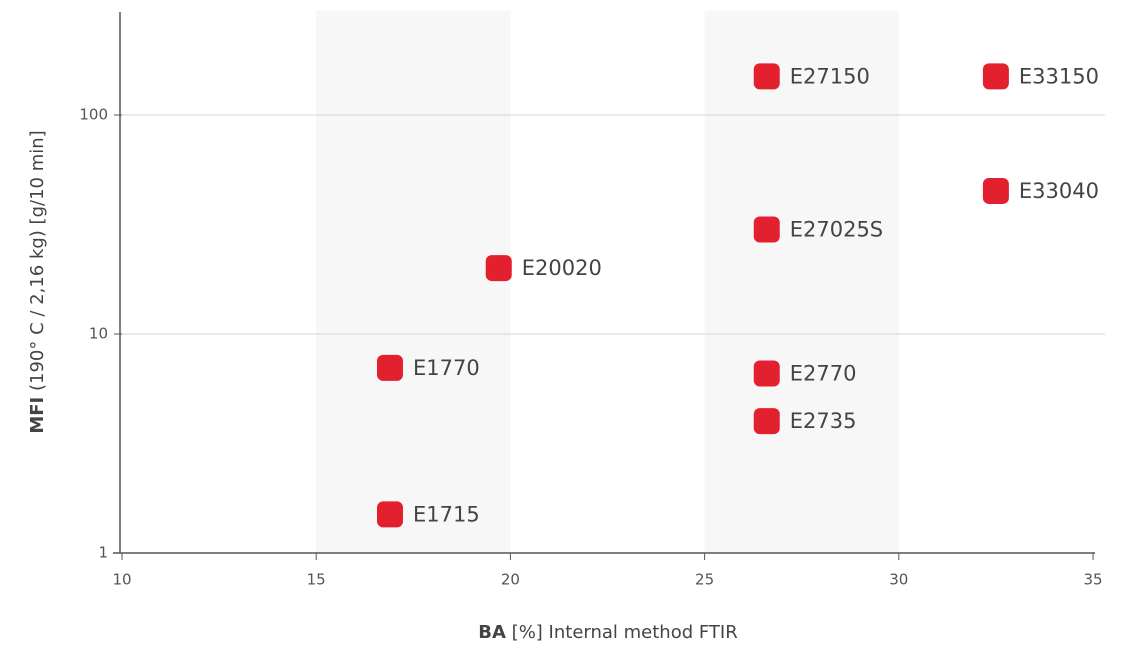  What do you see at coordinates (121, 580) in the screenshot?
I see `x-tick-label: 10` at bounding box center [121, 580].